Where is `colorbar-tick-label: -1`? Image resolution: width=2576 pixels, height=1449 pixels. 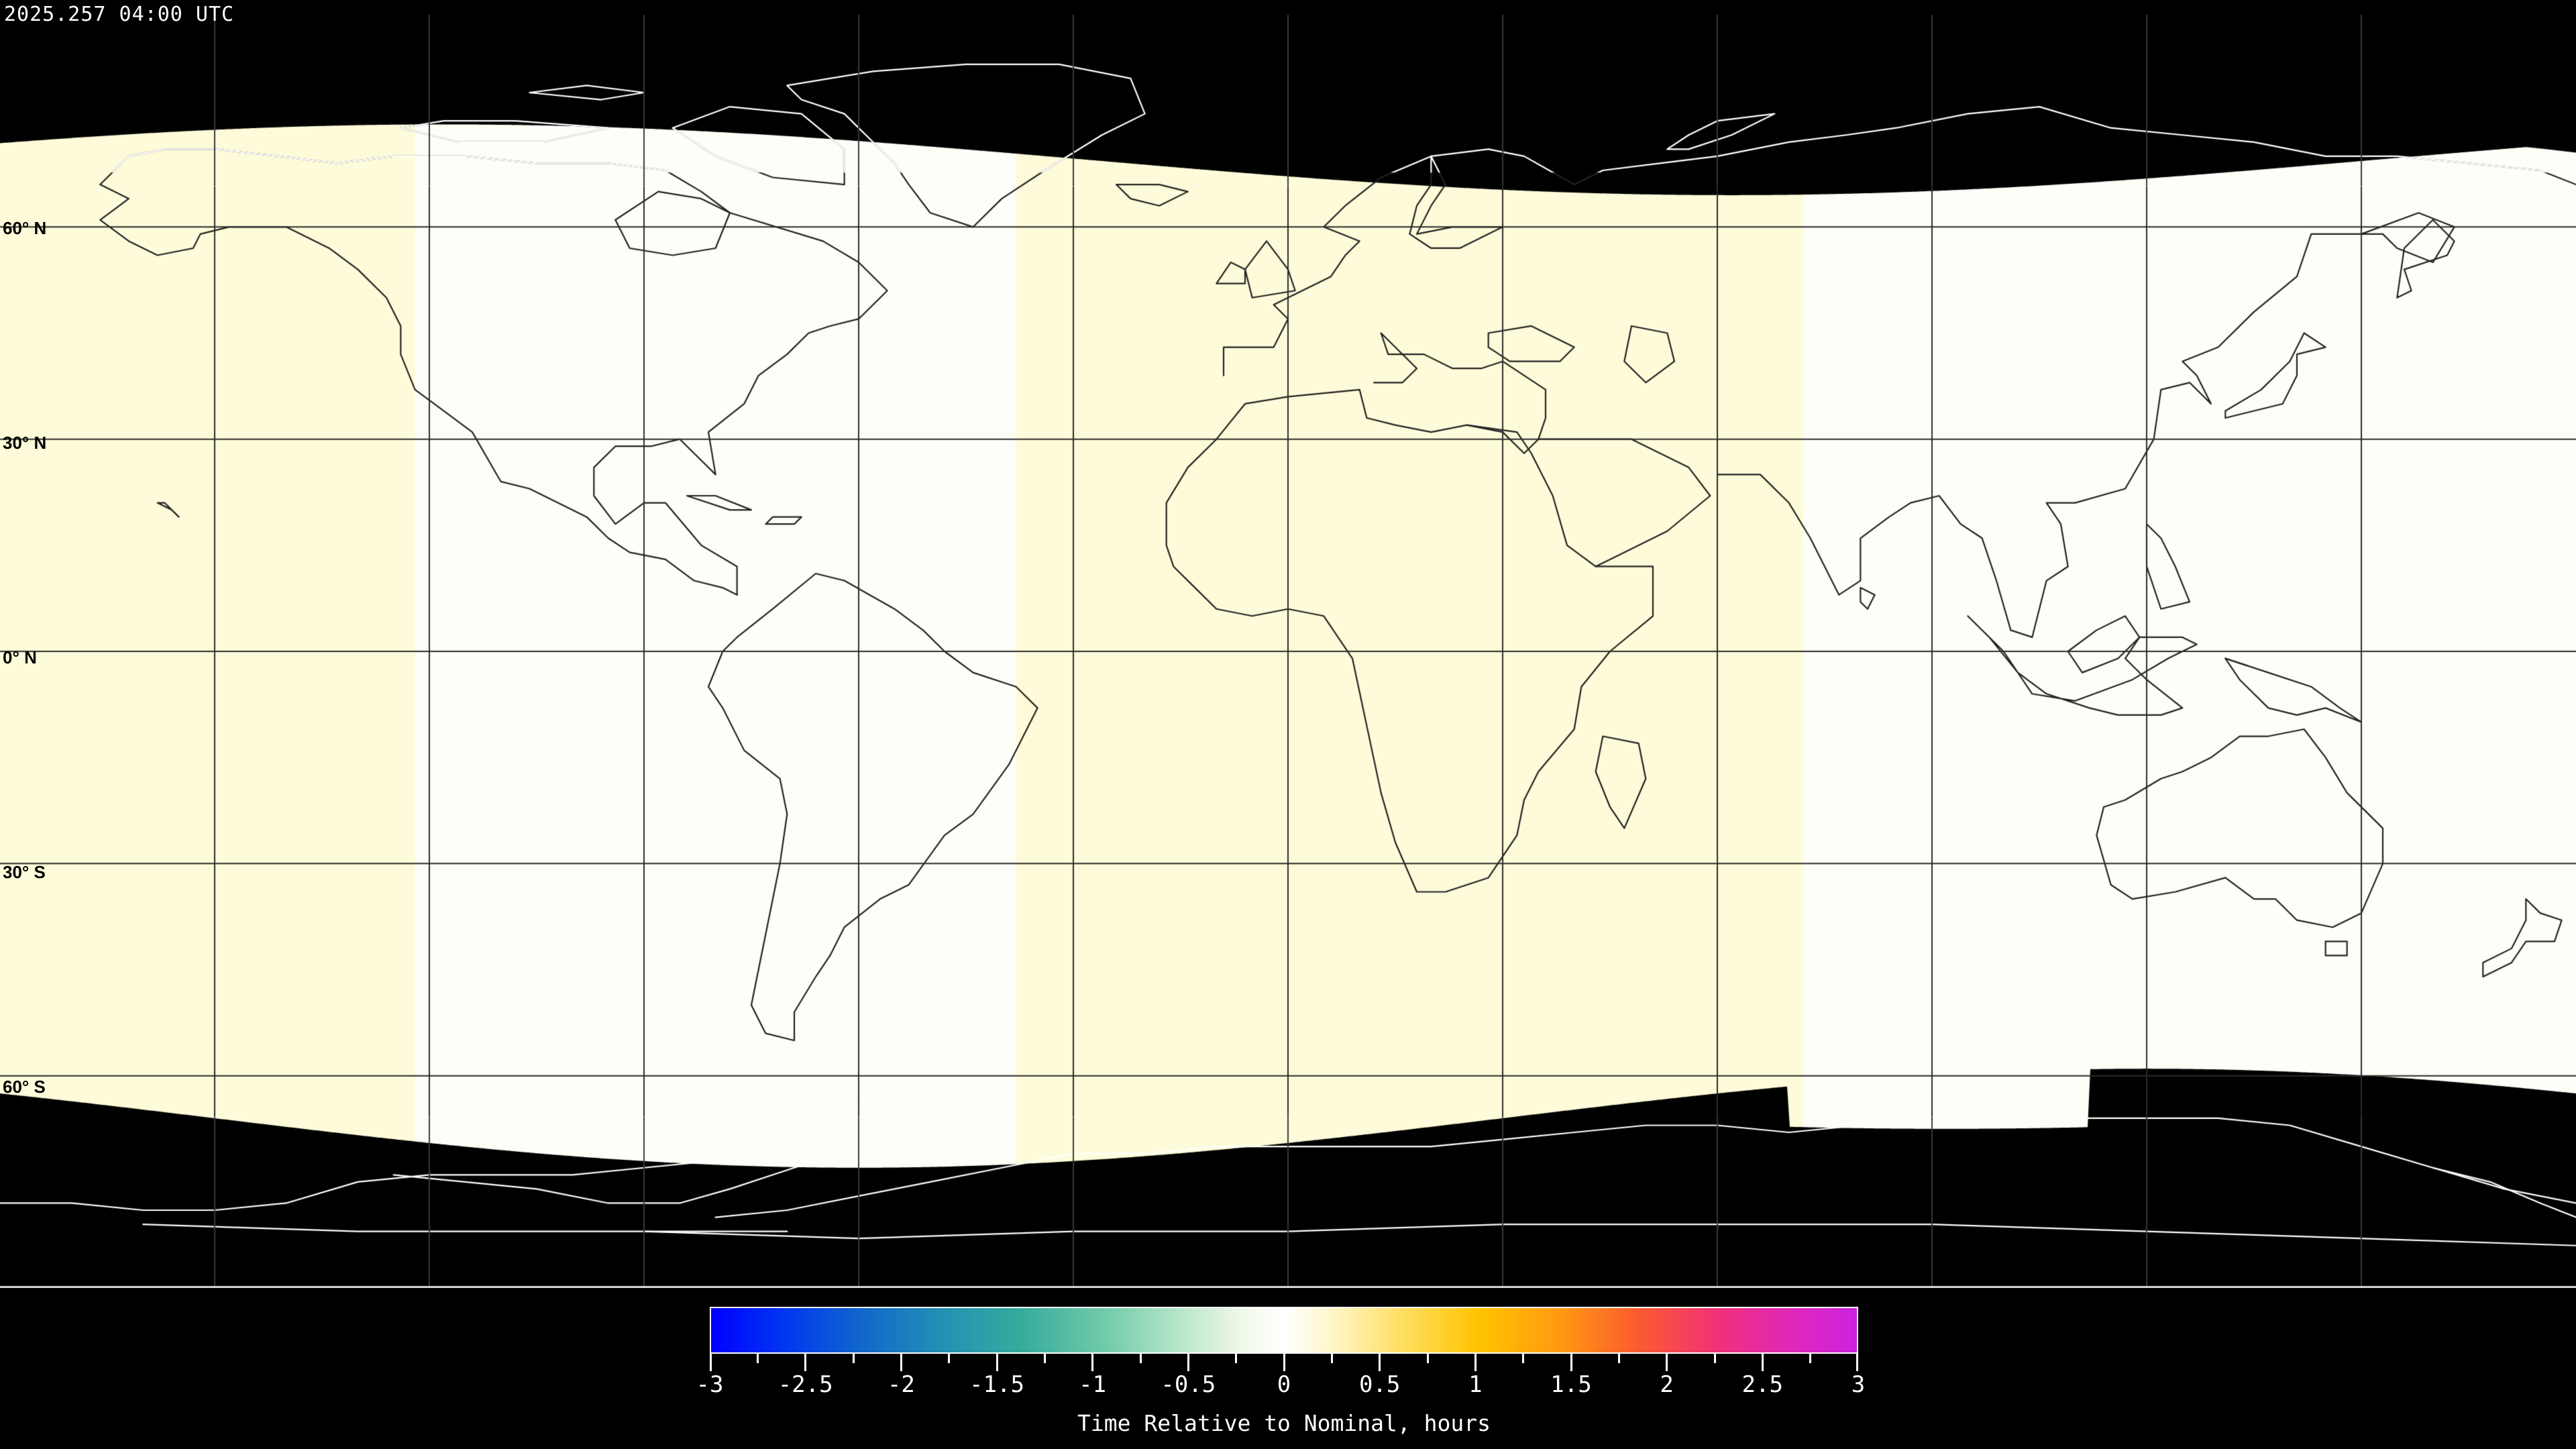
colorbar-tick-label: -1 is located at coordinates (1093, 1384).